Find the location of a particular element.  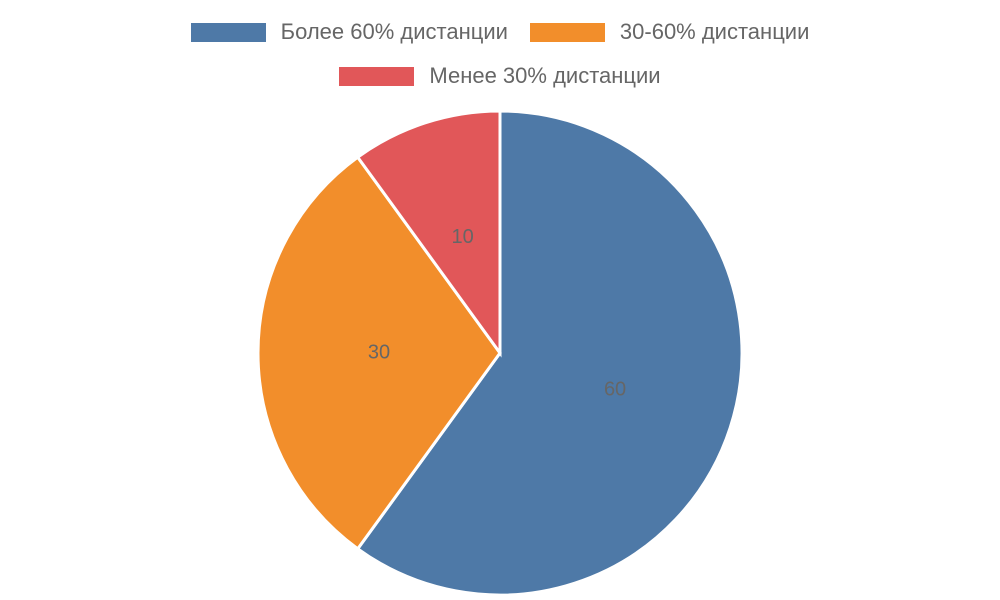

legend-item: Более 60% дистанции is located at coordinates (349, 32).